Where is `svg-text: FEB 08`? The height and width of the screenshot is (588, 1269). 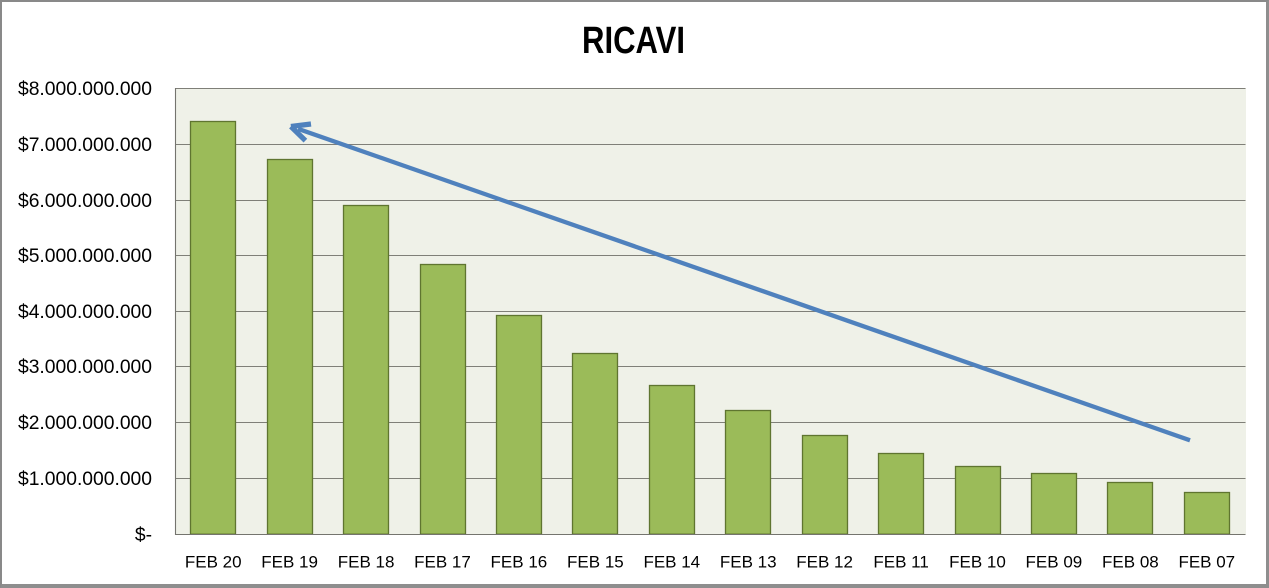 svg-text: FEB 08 is located at coordinates (1130, 562).